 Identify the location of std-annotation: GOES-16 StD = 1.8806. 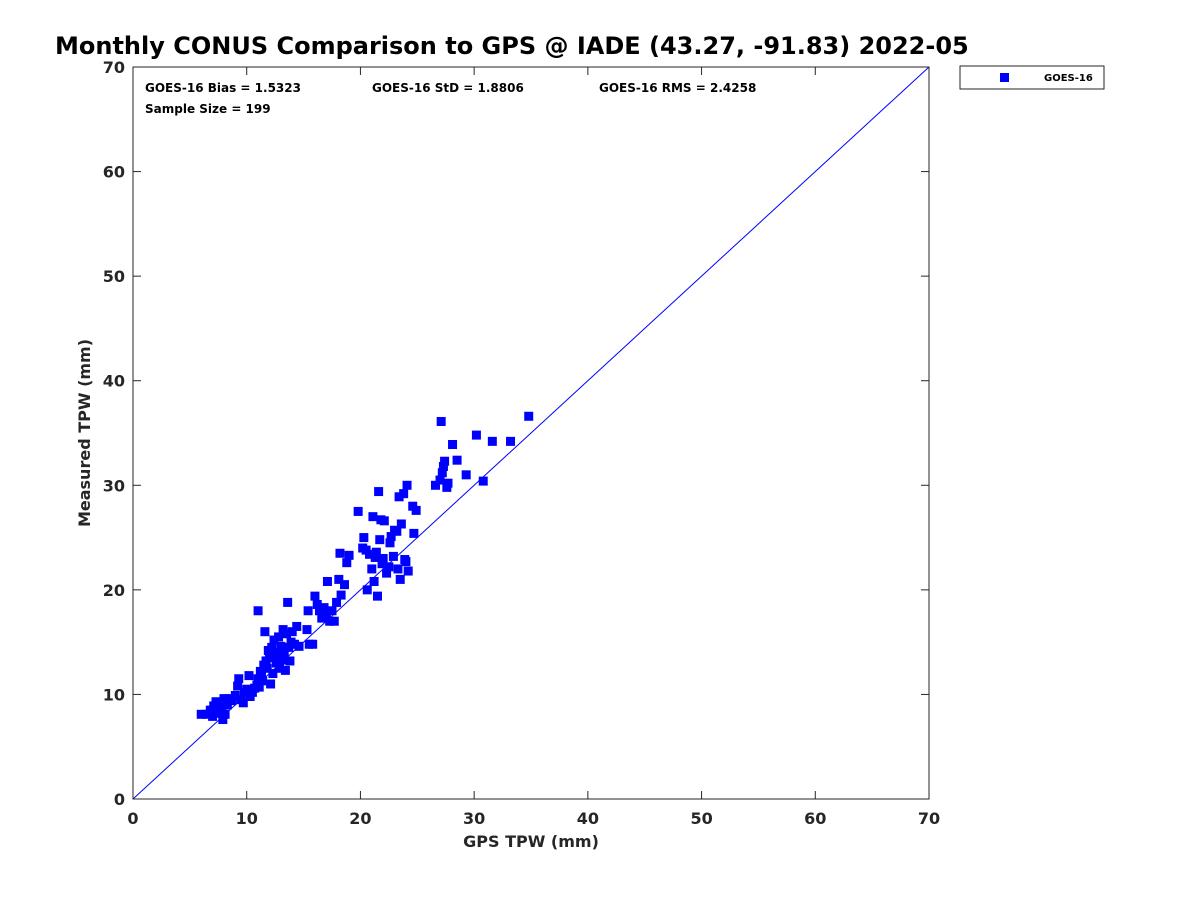
(448, 88).